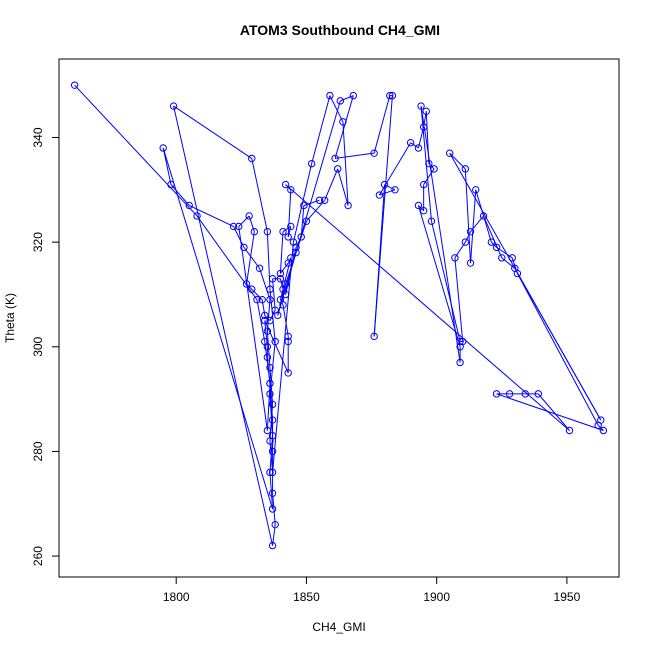  What do you see at coordinates (306, 597) in the screenshot?
I see `x-tick-label: 1850` at bounding box center [306, 597].